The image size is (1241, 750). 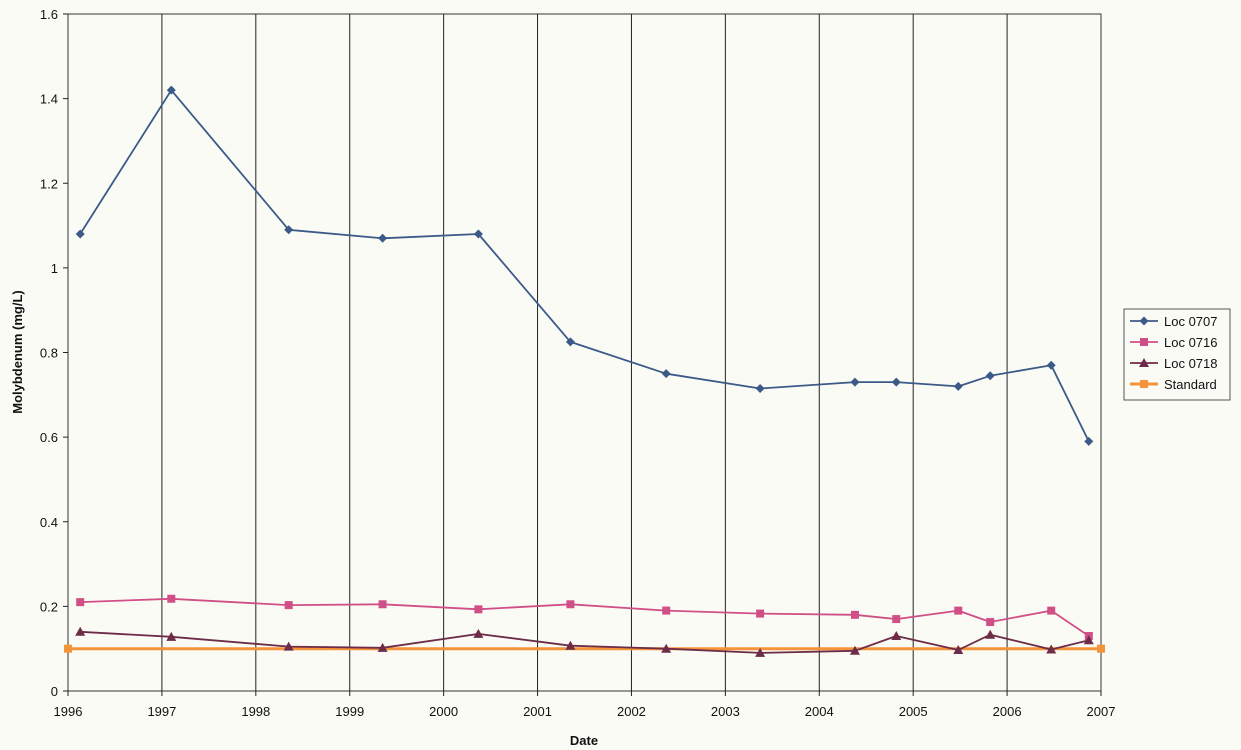 I want to click on y-tick-label: 1.6, so click(x=49, y=14).